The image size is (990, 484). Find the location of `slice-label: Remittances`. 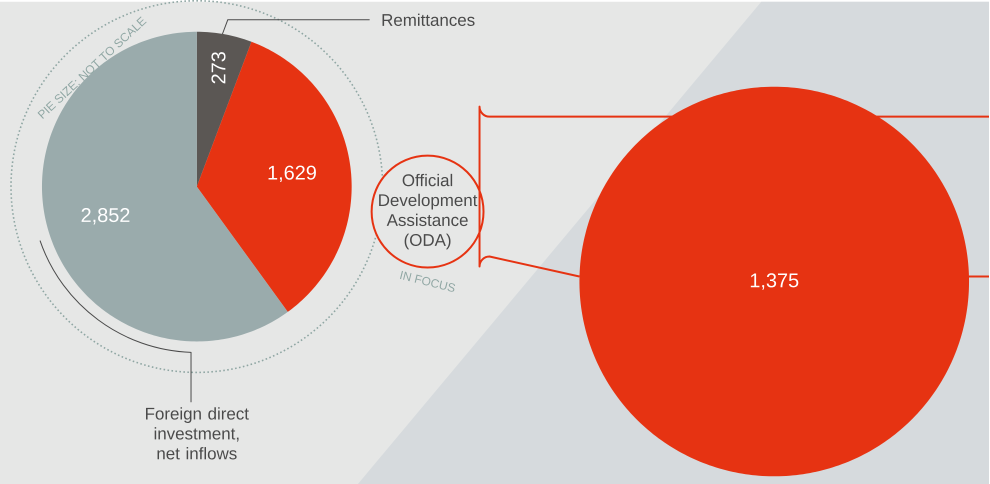

slice-label: Remittances is located at coordinates (428, 19).